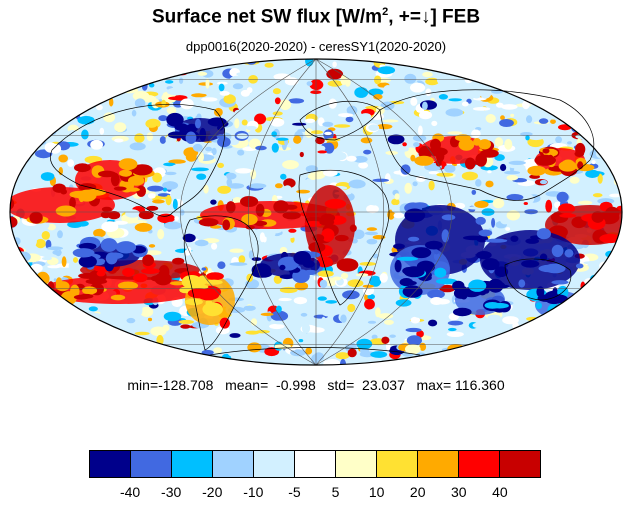 The image size is (632, 506). Describe the element at coordinates (417, 492) in the screenshot. I see `colorbar-tick-label: 20` at that location.